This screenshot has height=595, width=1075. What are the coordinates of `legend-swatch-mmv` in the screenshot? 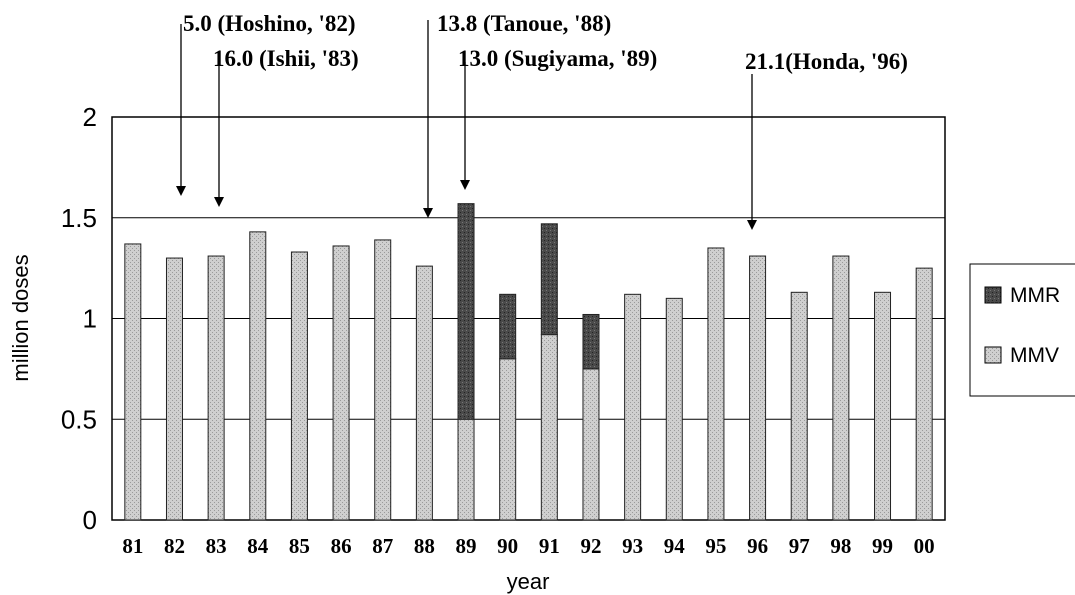 It's located at (993, 355).